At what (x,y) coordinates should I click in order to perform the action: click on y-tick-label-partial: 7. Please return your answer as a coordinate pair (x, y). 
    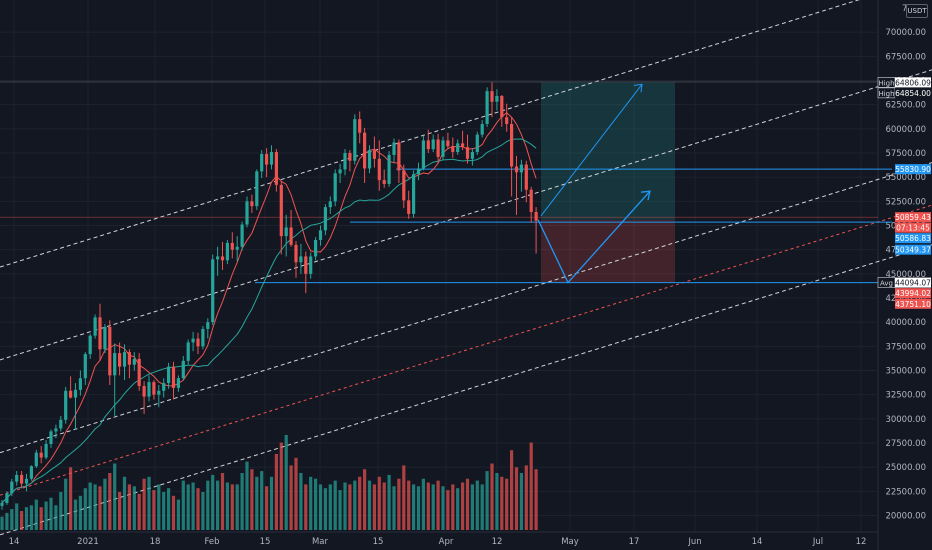
    Looking at the image, I should click on (904, 9).